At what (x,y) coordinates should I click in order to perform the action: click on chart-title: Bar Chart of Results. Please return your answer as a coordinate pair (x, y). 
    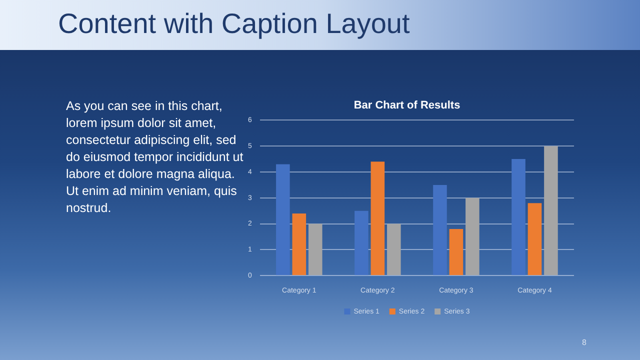
    Looking at the image, I should click on (407, 106).